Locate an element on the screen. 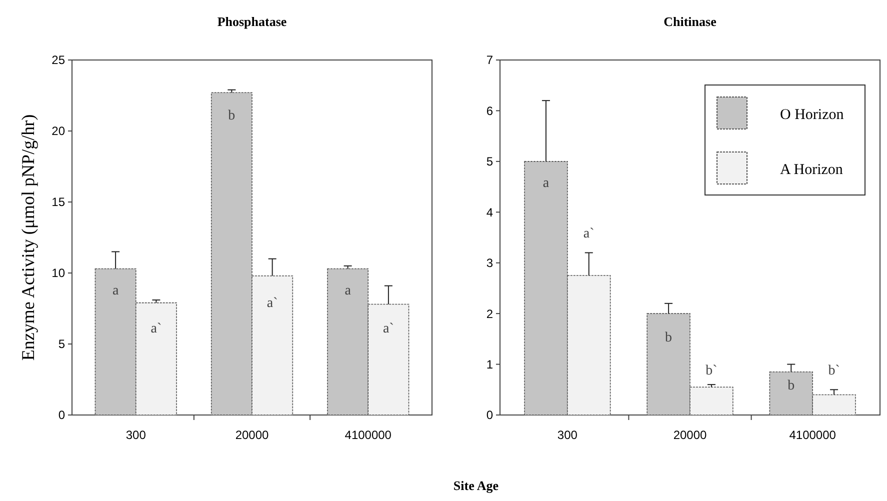 The image size is (887, 501). y-tick-label: 4 is located at coordinates (490, 212).